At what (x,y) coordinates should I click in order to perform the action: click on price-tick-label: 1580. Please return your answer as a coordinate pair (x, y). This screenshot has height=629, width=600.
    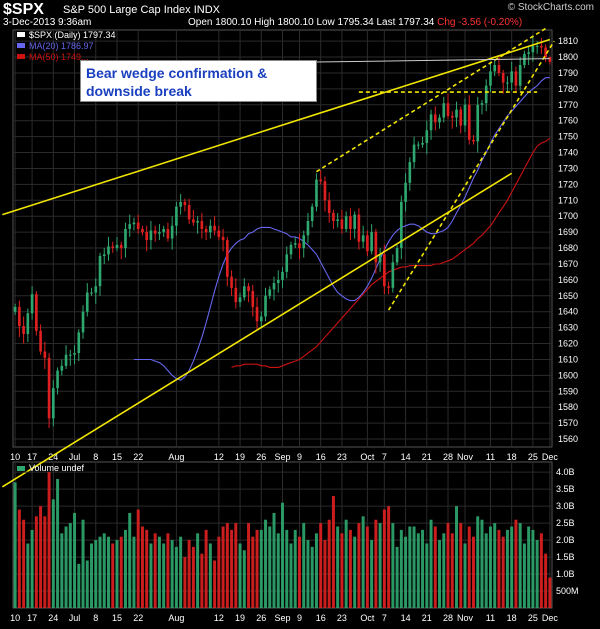
    Looking at the image, I should click on (568, 407).